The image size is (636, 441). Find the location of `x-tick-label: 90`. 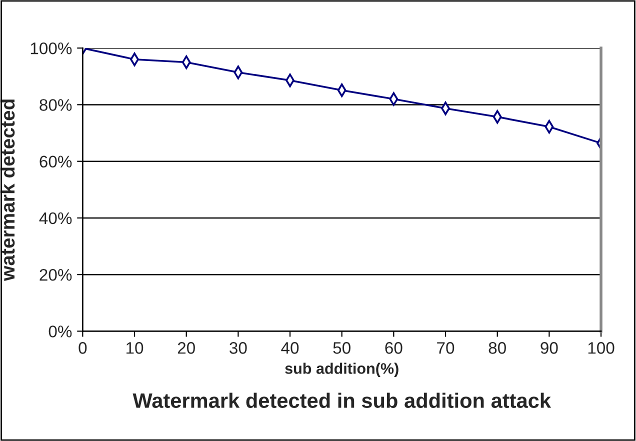

x-tick-label: 90 is located at coordinates (549, 348).